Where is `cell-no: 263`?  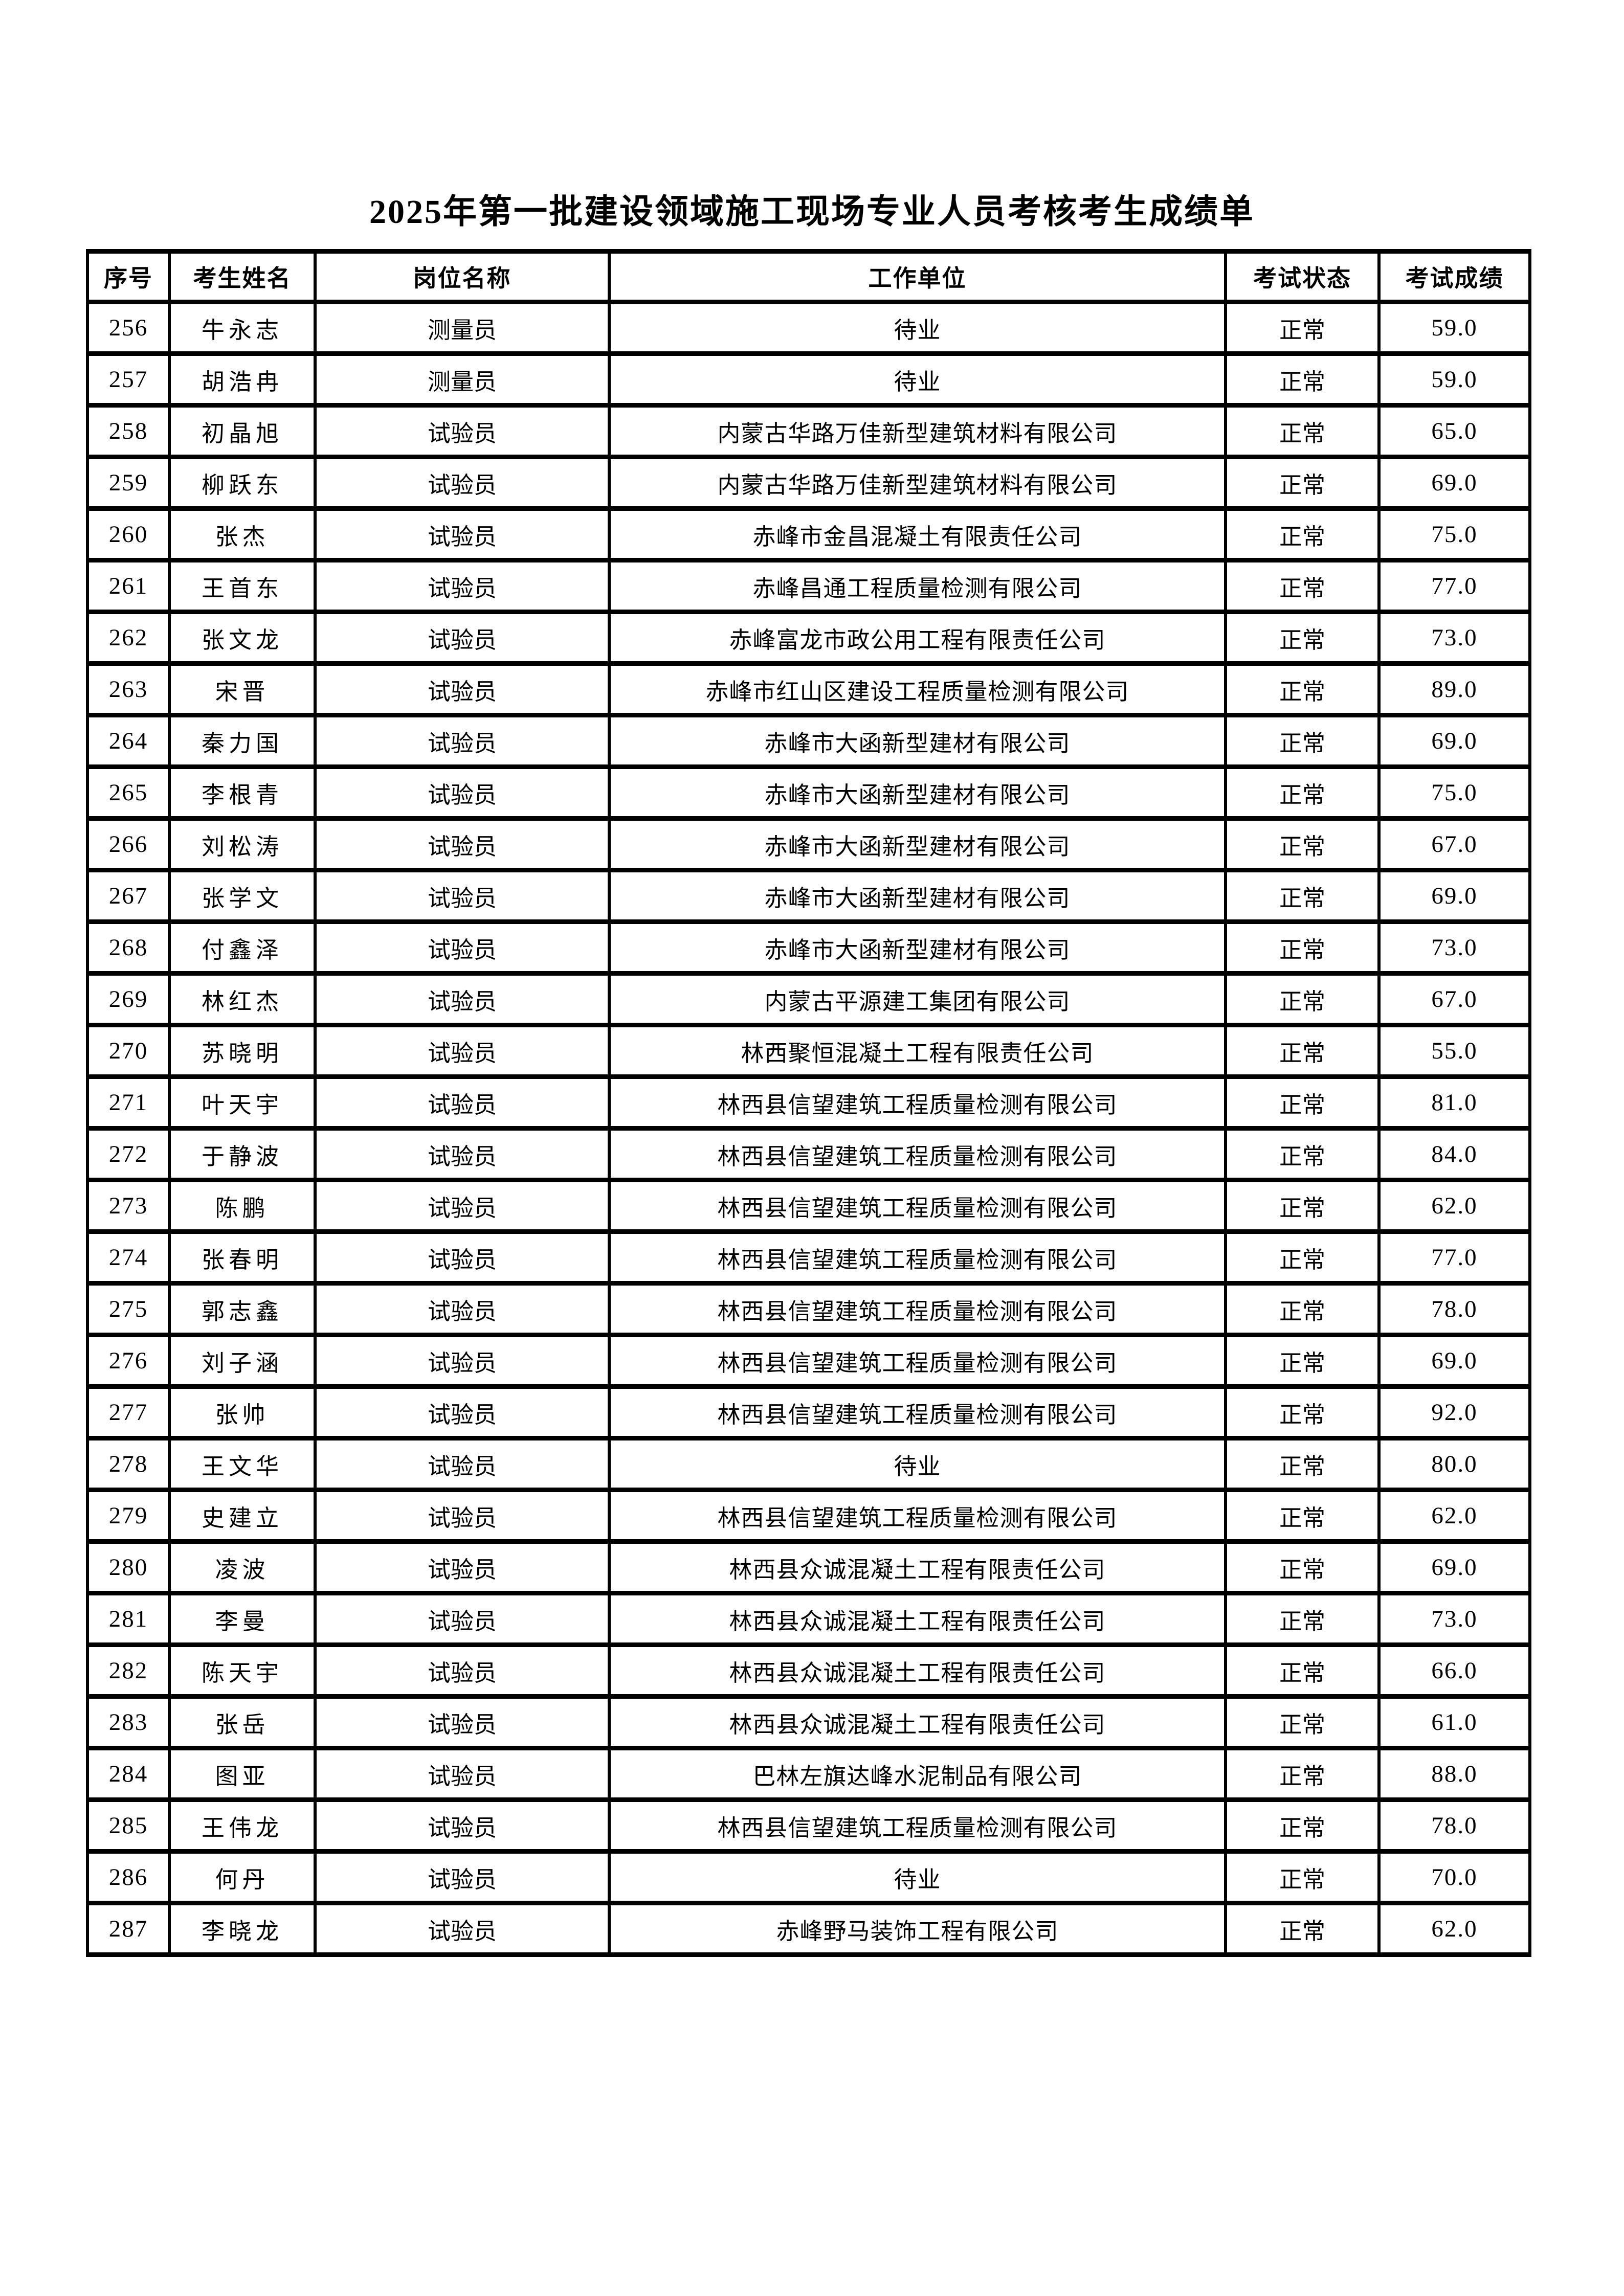
cell-no: 263 is located at coordinates (128, 689).